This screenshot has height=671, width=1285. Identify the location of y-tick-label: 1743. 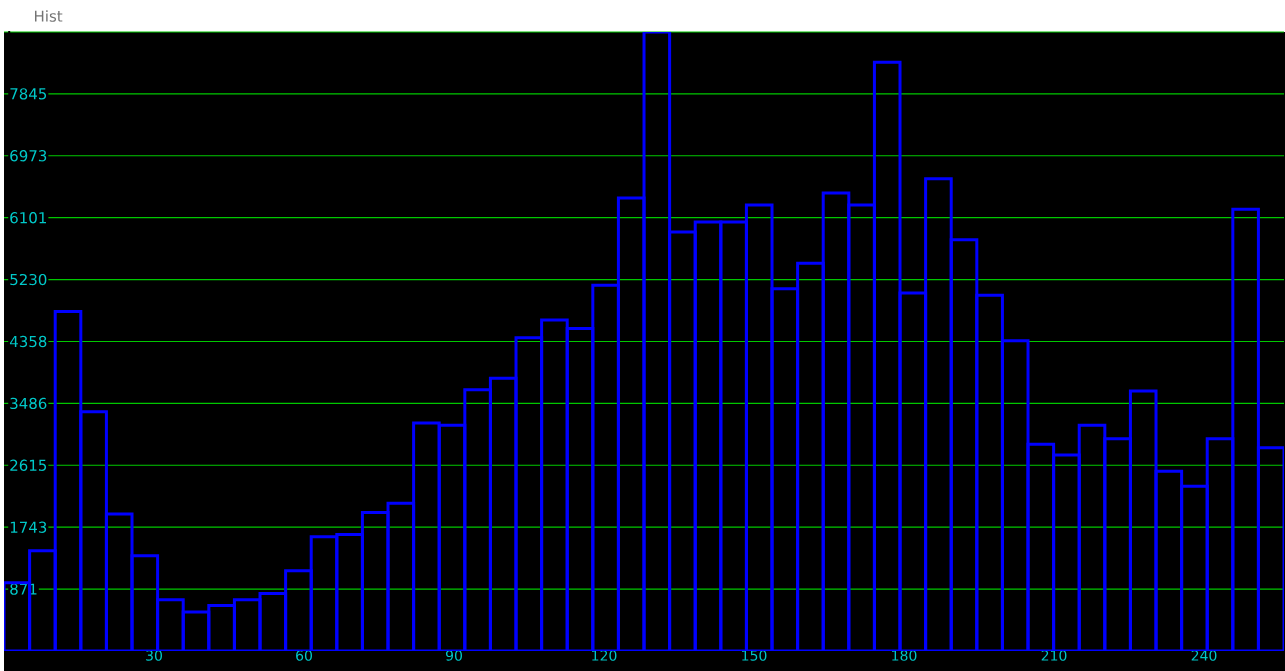
(28, 527).